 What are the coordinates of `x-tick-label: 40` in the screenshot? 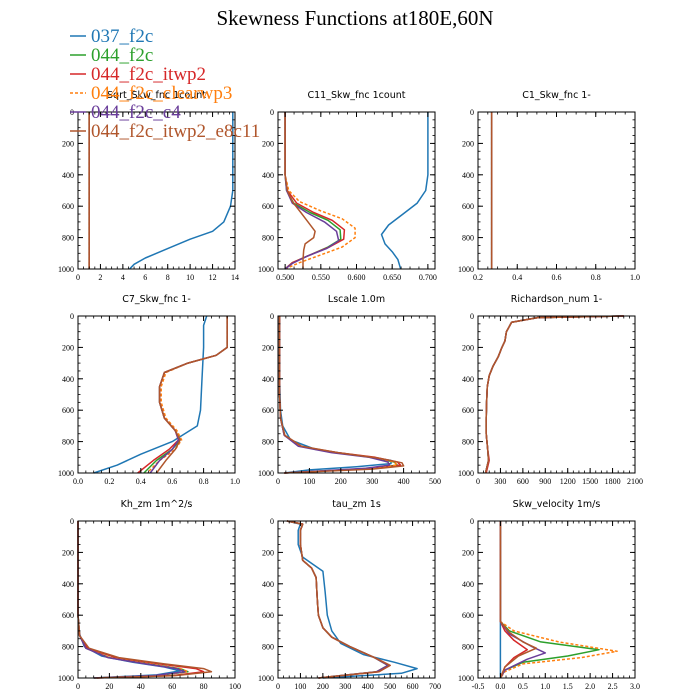 It's located at (141, 686).